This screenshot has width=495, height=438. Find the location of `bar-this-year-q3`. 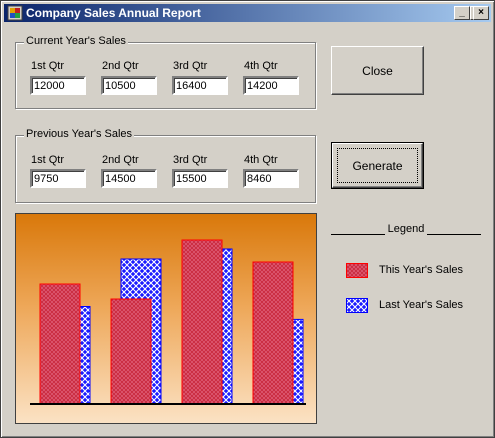

bar-this-year-q3 is located at coordinates (202, 322).